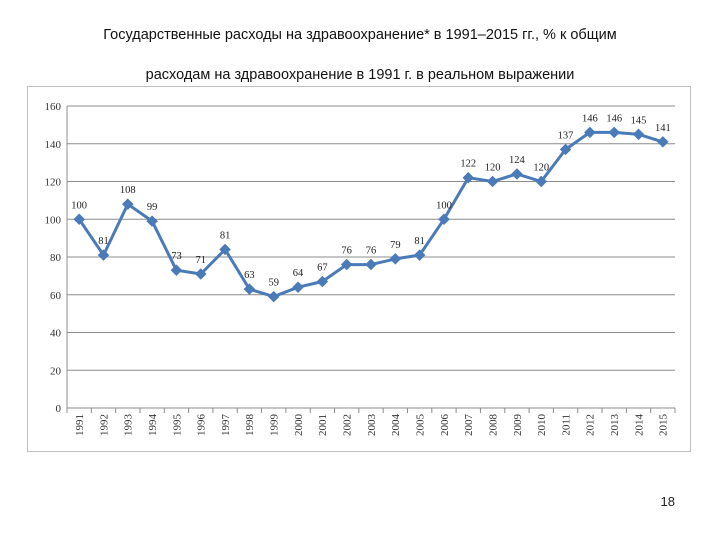 The image size is (720, 540). I want to click on data-label-2014: 145, so click(639, 120).